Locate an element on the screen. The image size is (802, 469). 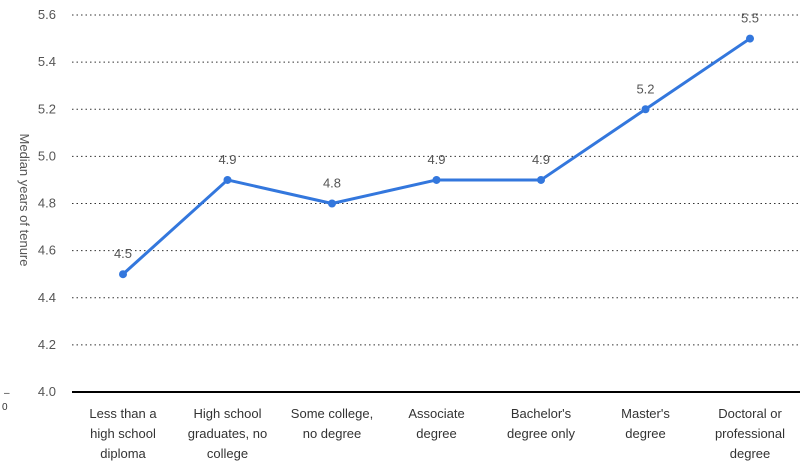
x-category-label: Master's degree is located at coordinates (645, 423).